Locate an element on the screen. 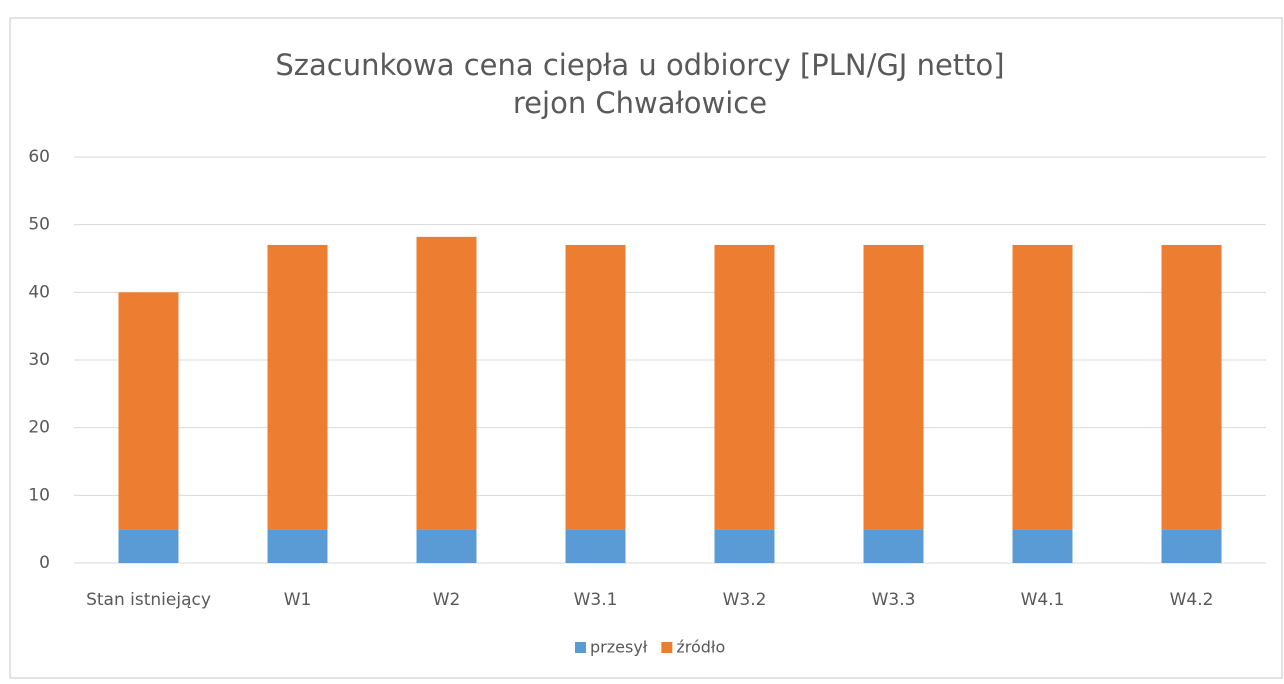  y-tick-label: 0 is located at coordinates (44, 563).